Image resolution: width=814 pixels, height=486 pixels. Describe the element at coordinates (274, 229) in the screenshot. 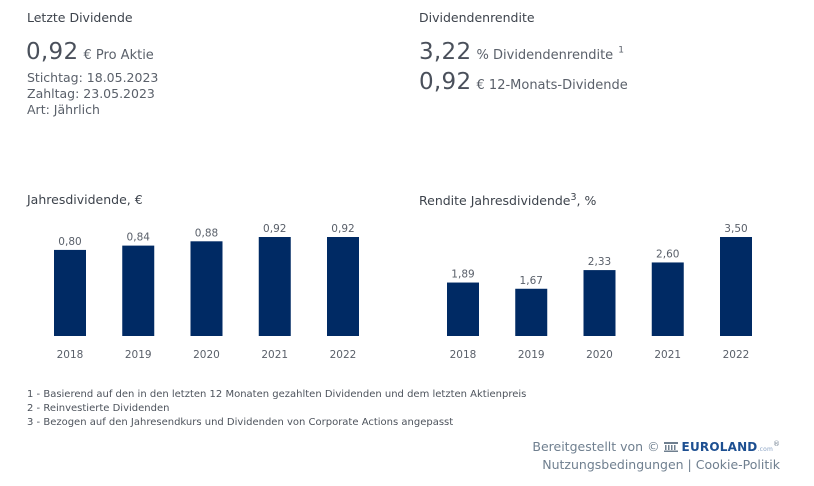

I see `data-label-2021: 0,92` at that location.